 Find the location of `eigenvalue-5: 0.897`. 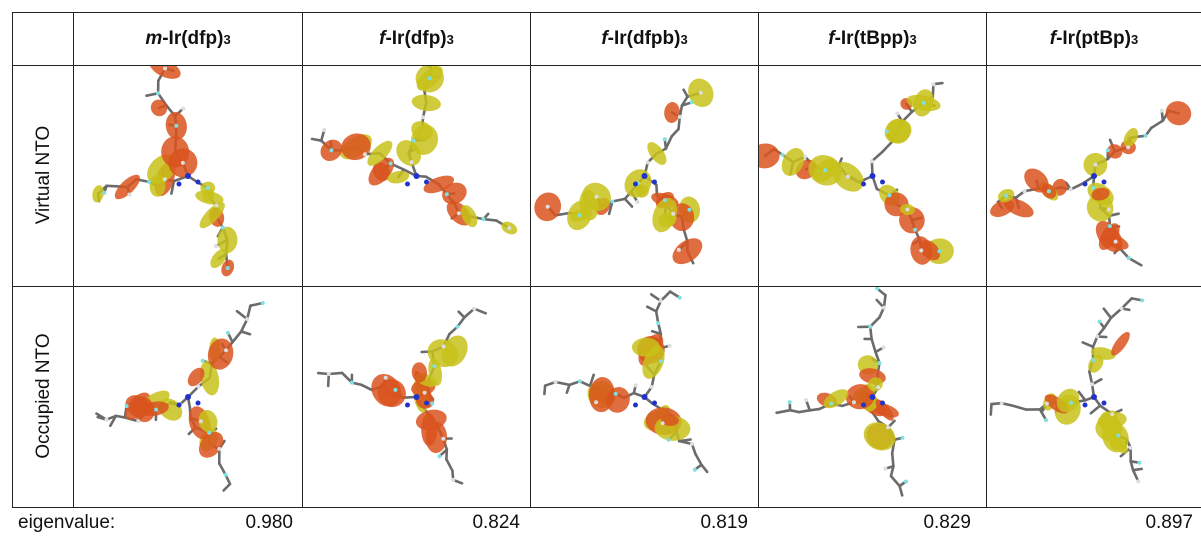

eigenvalue-5: 0.897 is located at coordinates (1169, 522).